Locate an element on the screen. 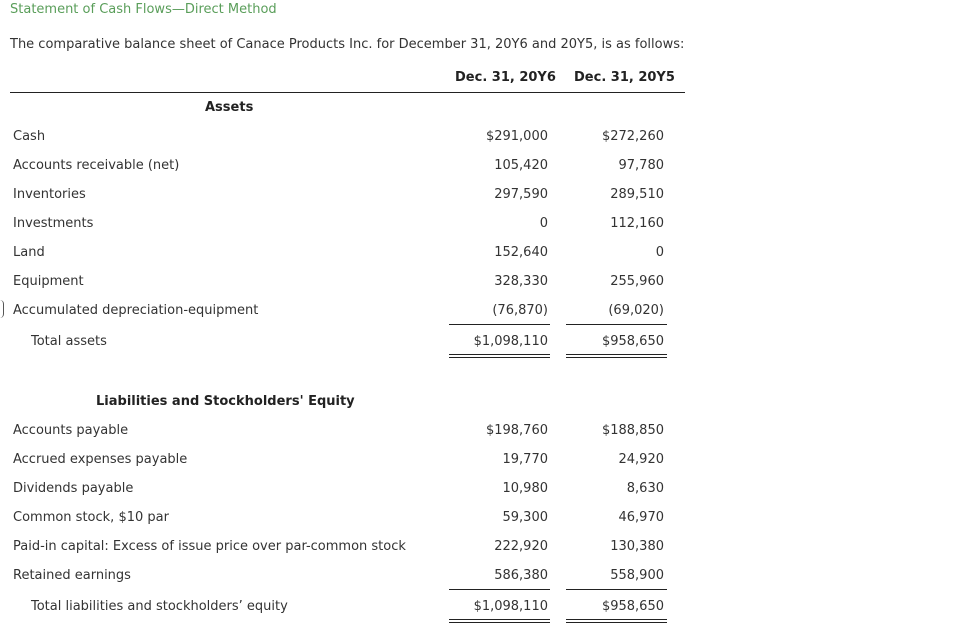 Image resolution: width=958 pixels, height=628 pixels. table-row: Investments 0 112,160 is located at coordinates (350, 226).